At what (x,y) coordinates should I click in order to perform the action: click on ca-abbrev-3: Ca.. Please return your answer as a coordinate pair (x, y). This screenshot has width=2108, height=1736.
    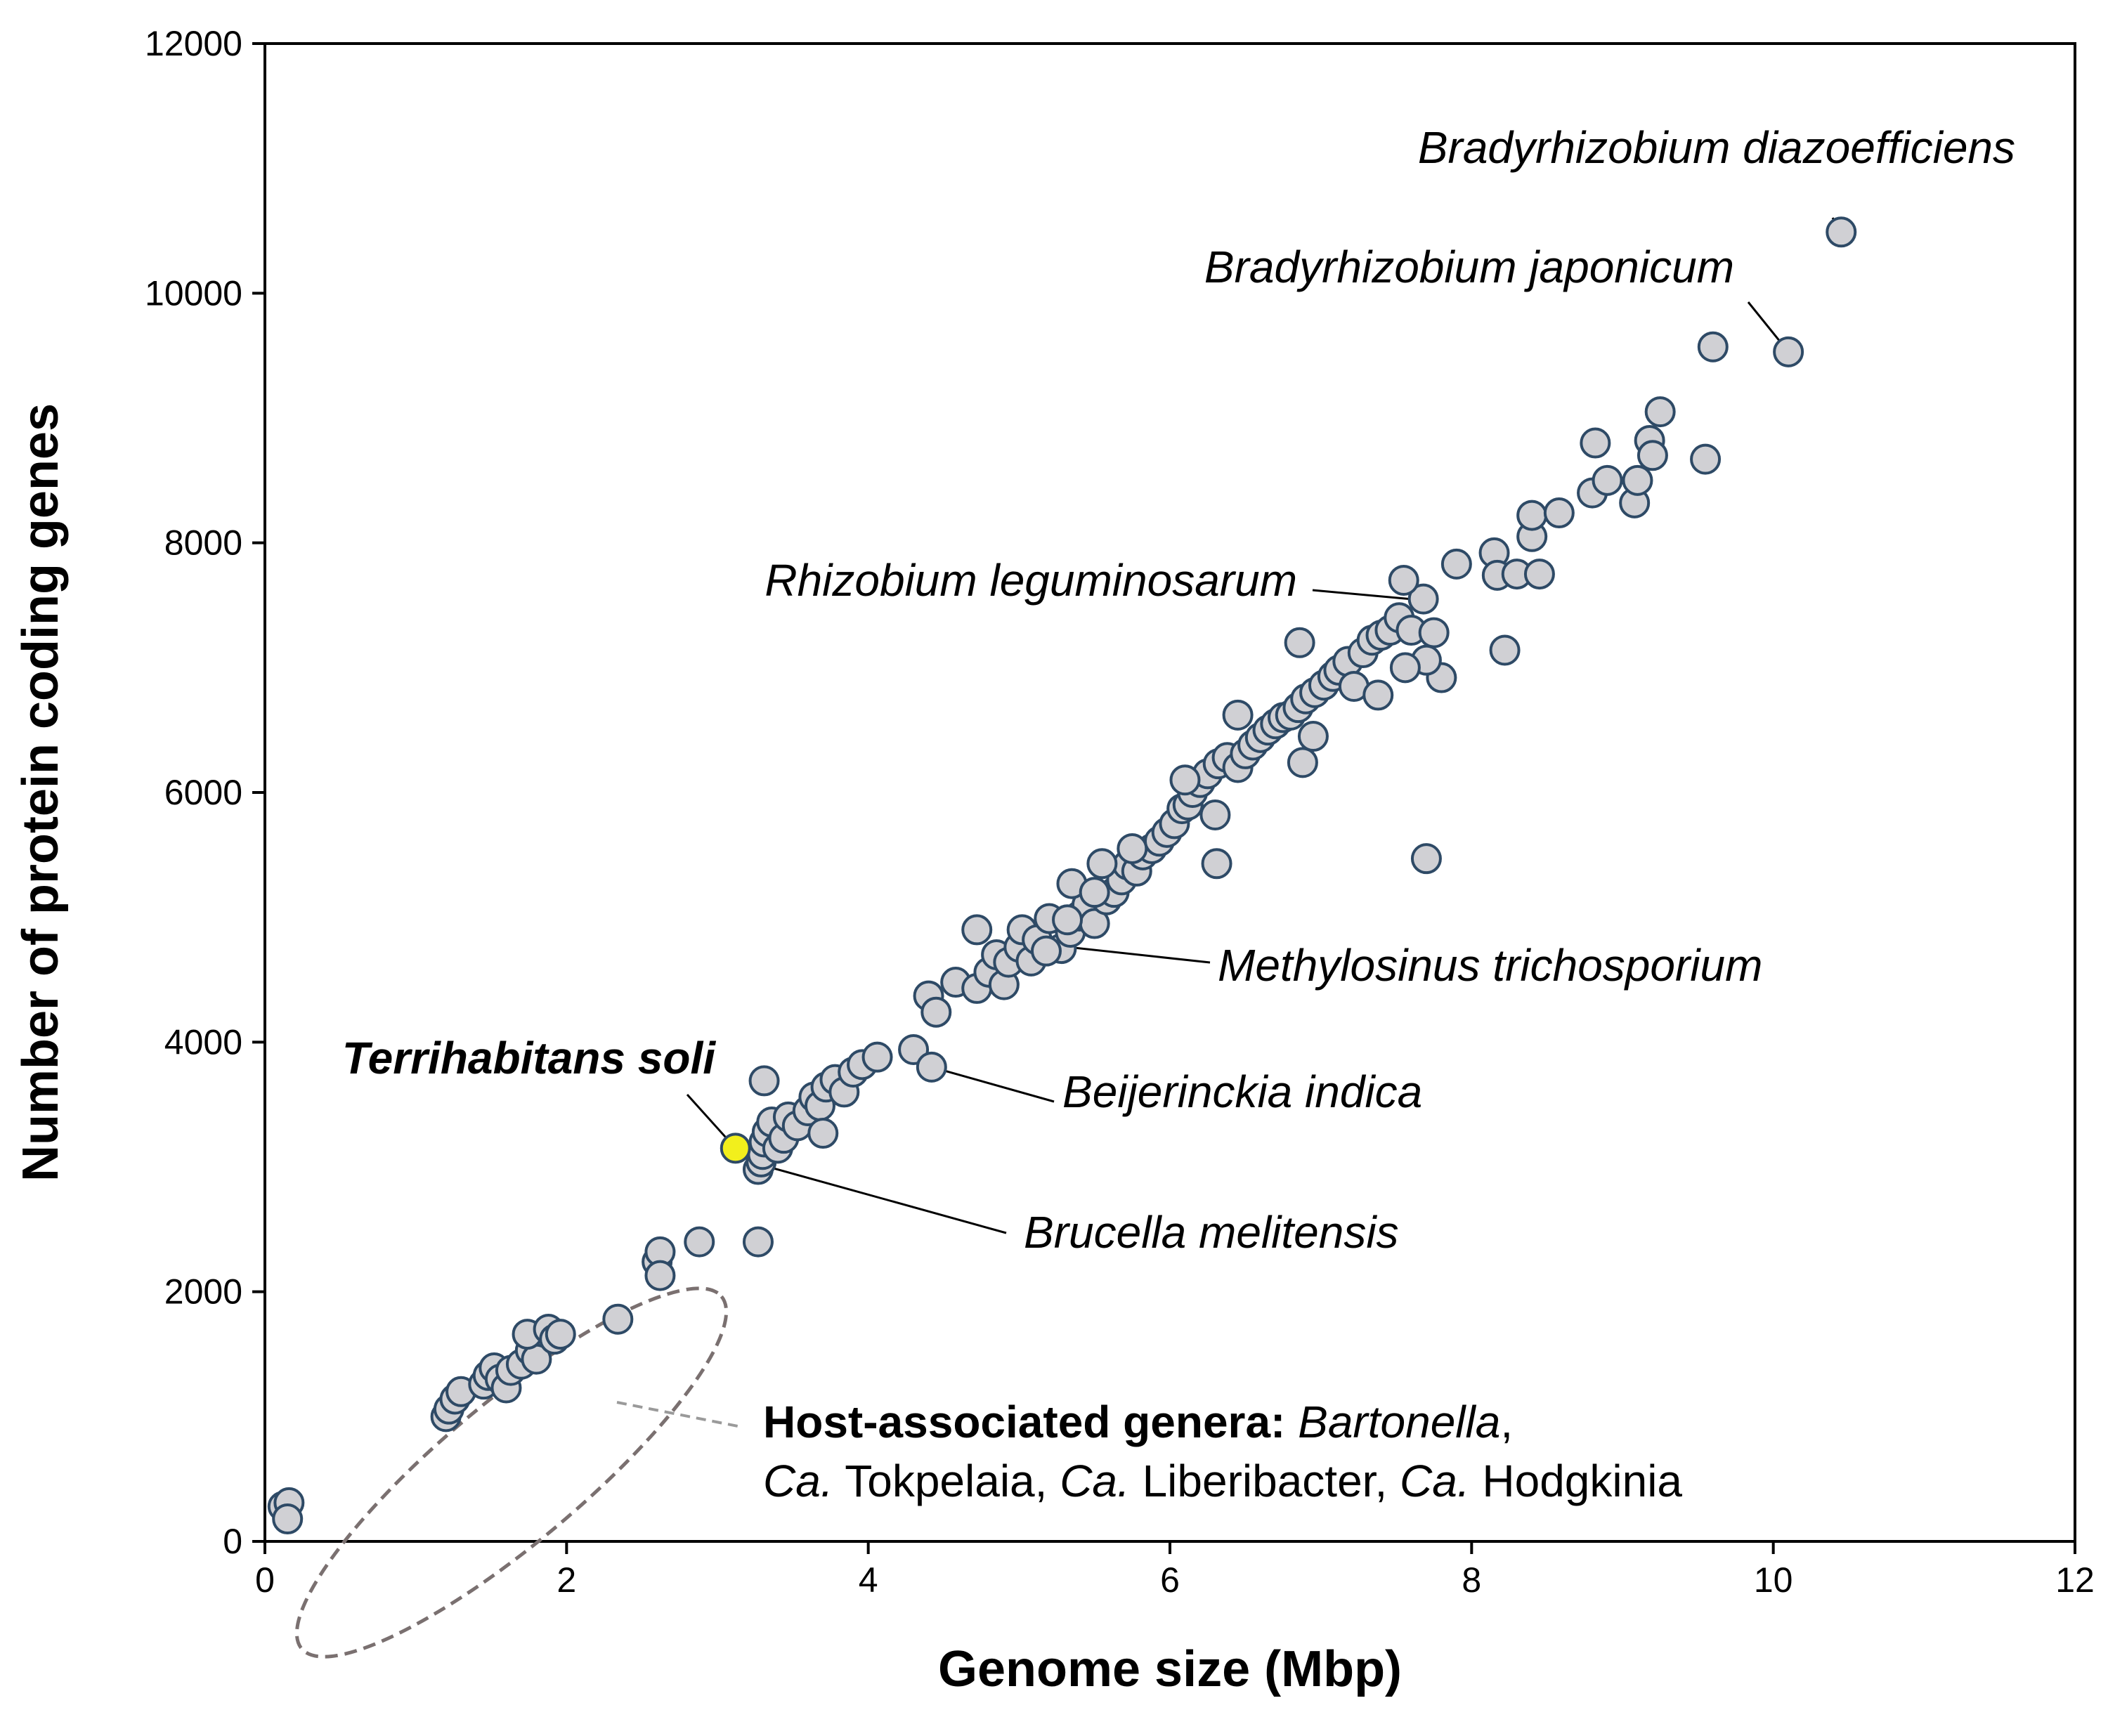
    Looking at the image, I should click on (1435, 1481).